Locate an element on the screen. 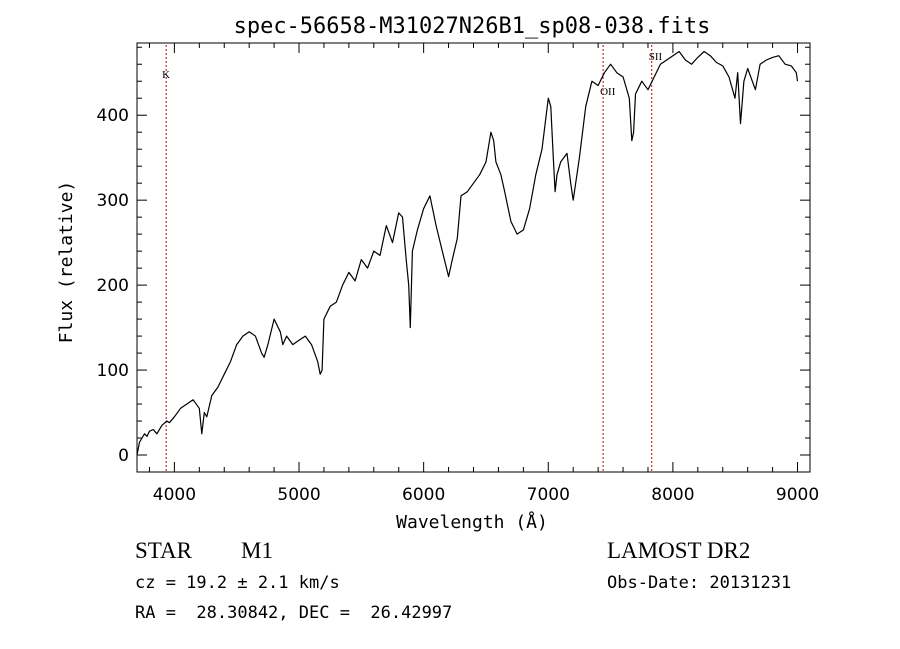 This screenshot has width=900, height=649. y-axis-label: Flux (relative) is located at coordinates (66, 262).